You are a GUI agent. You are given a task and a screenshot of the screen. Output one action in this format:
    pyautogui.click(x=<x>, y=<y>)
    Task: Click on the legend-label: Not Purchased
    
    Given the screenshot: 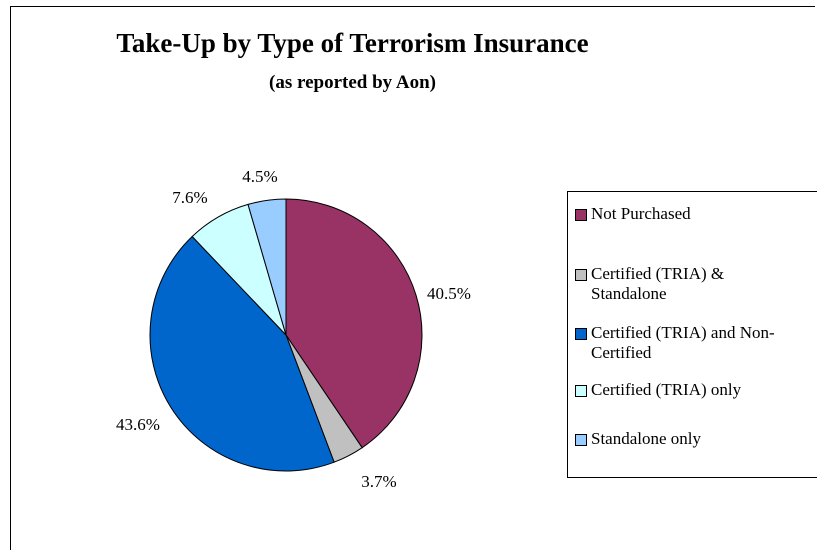 What is the action you would take?
    pyautogui.click(x=641, y=213)
    